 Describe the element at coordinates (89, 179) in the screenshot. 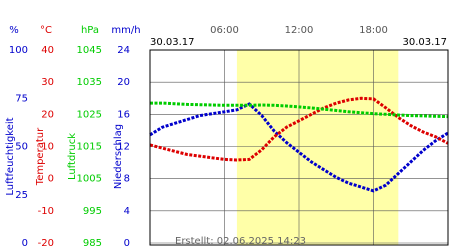

I see `y-tick-label: 1005` at that location.